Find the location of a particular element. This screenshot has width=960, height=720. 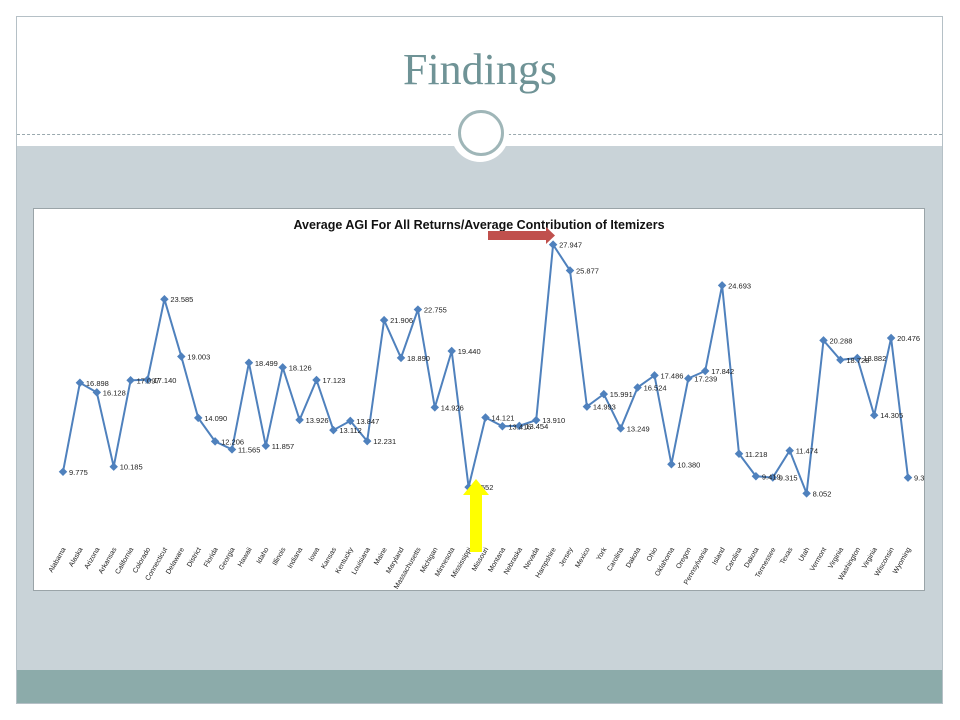

data-label: 20.288 is located at coordinates (841, 340).